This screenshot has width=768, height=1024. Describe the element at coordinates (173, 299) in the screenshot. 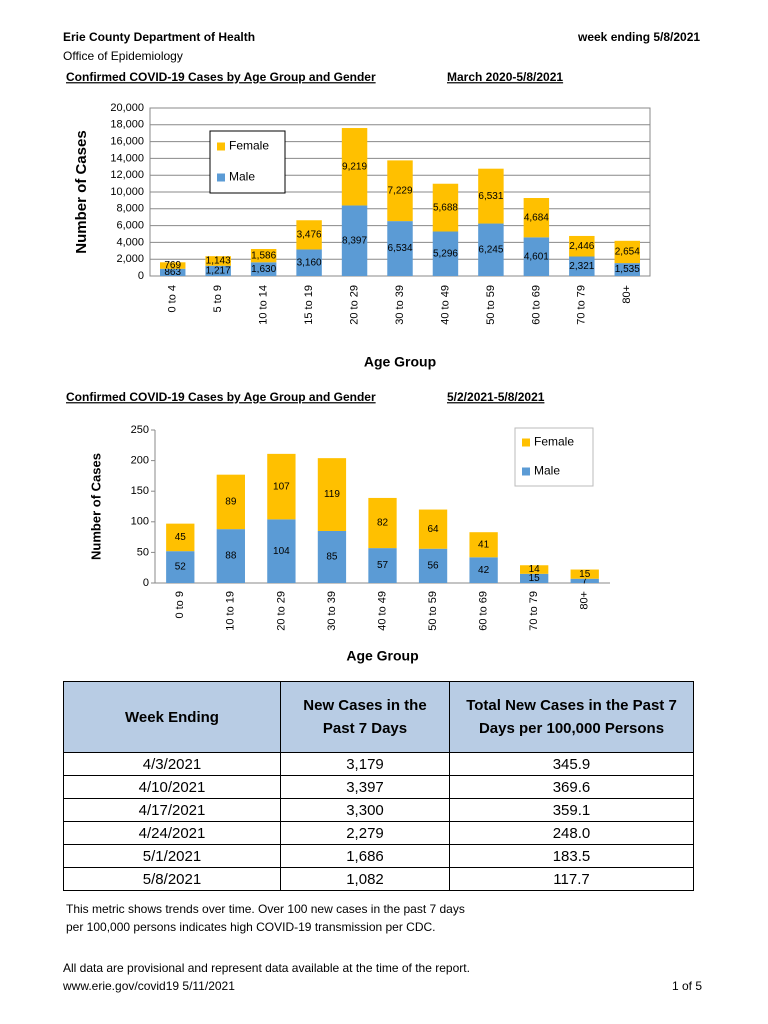

I see `x-tick-label: 0 to 4` at that location.